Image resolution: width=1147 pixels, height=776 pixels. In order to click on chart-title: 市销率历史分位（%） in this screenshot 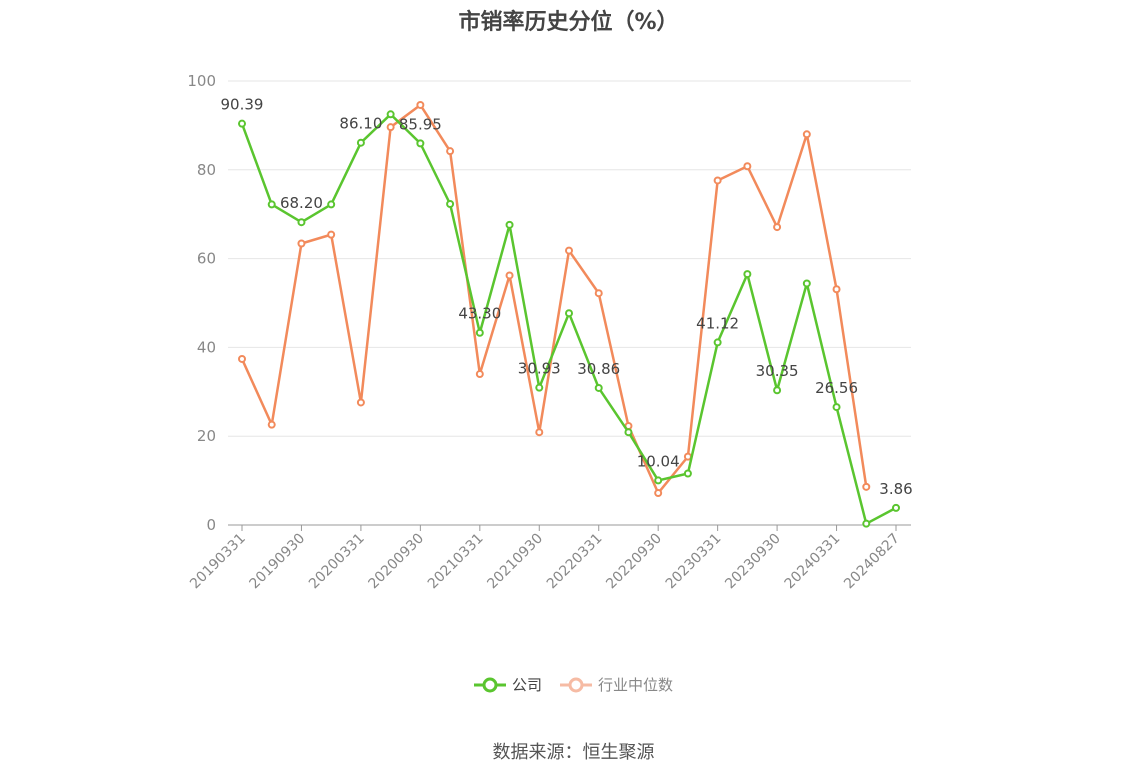, I will do `click(568, 22)`.